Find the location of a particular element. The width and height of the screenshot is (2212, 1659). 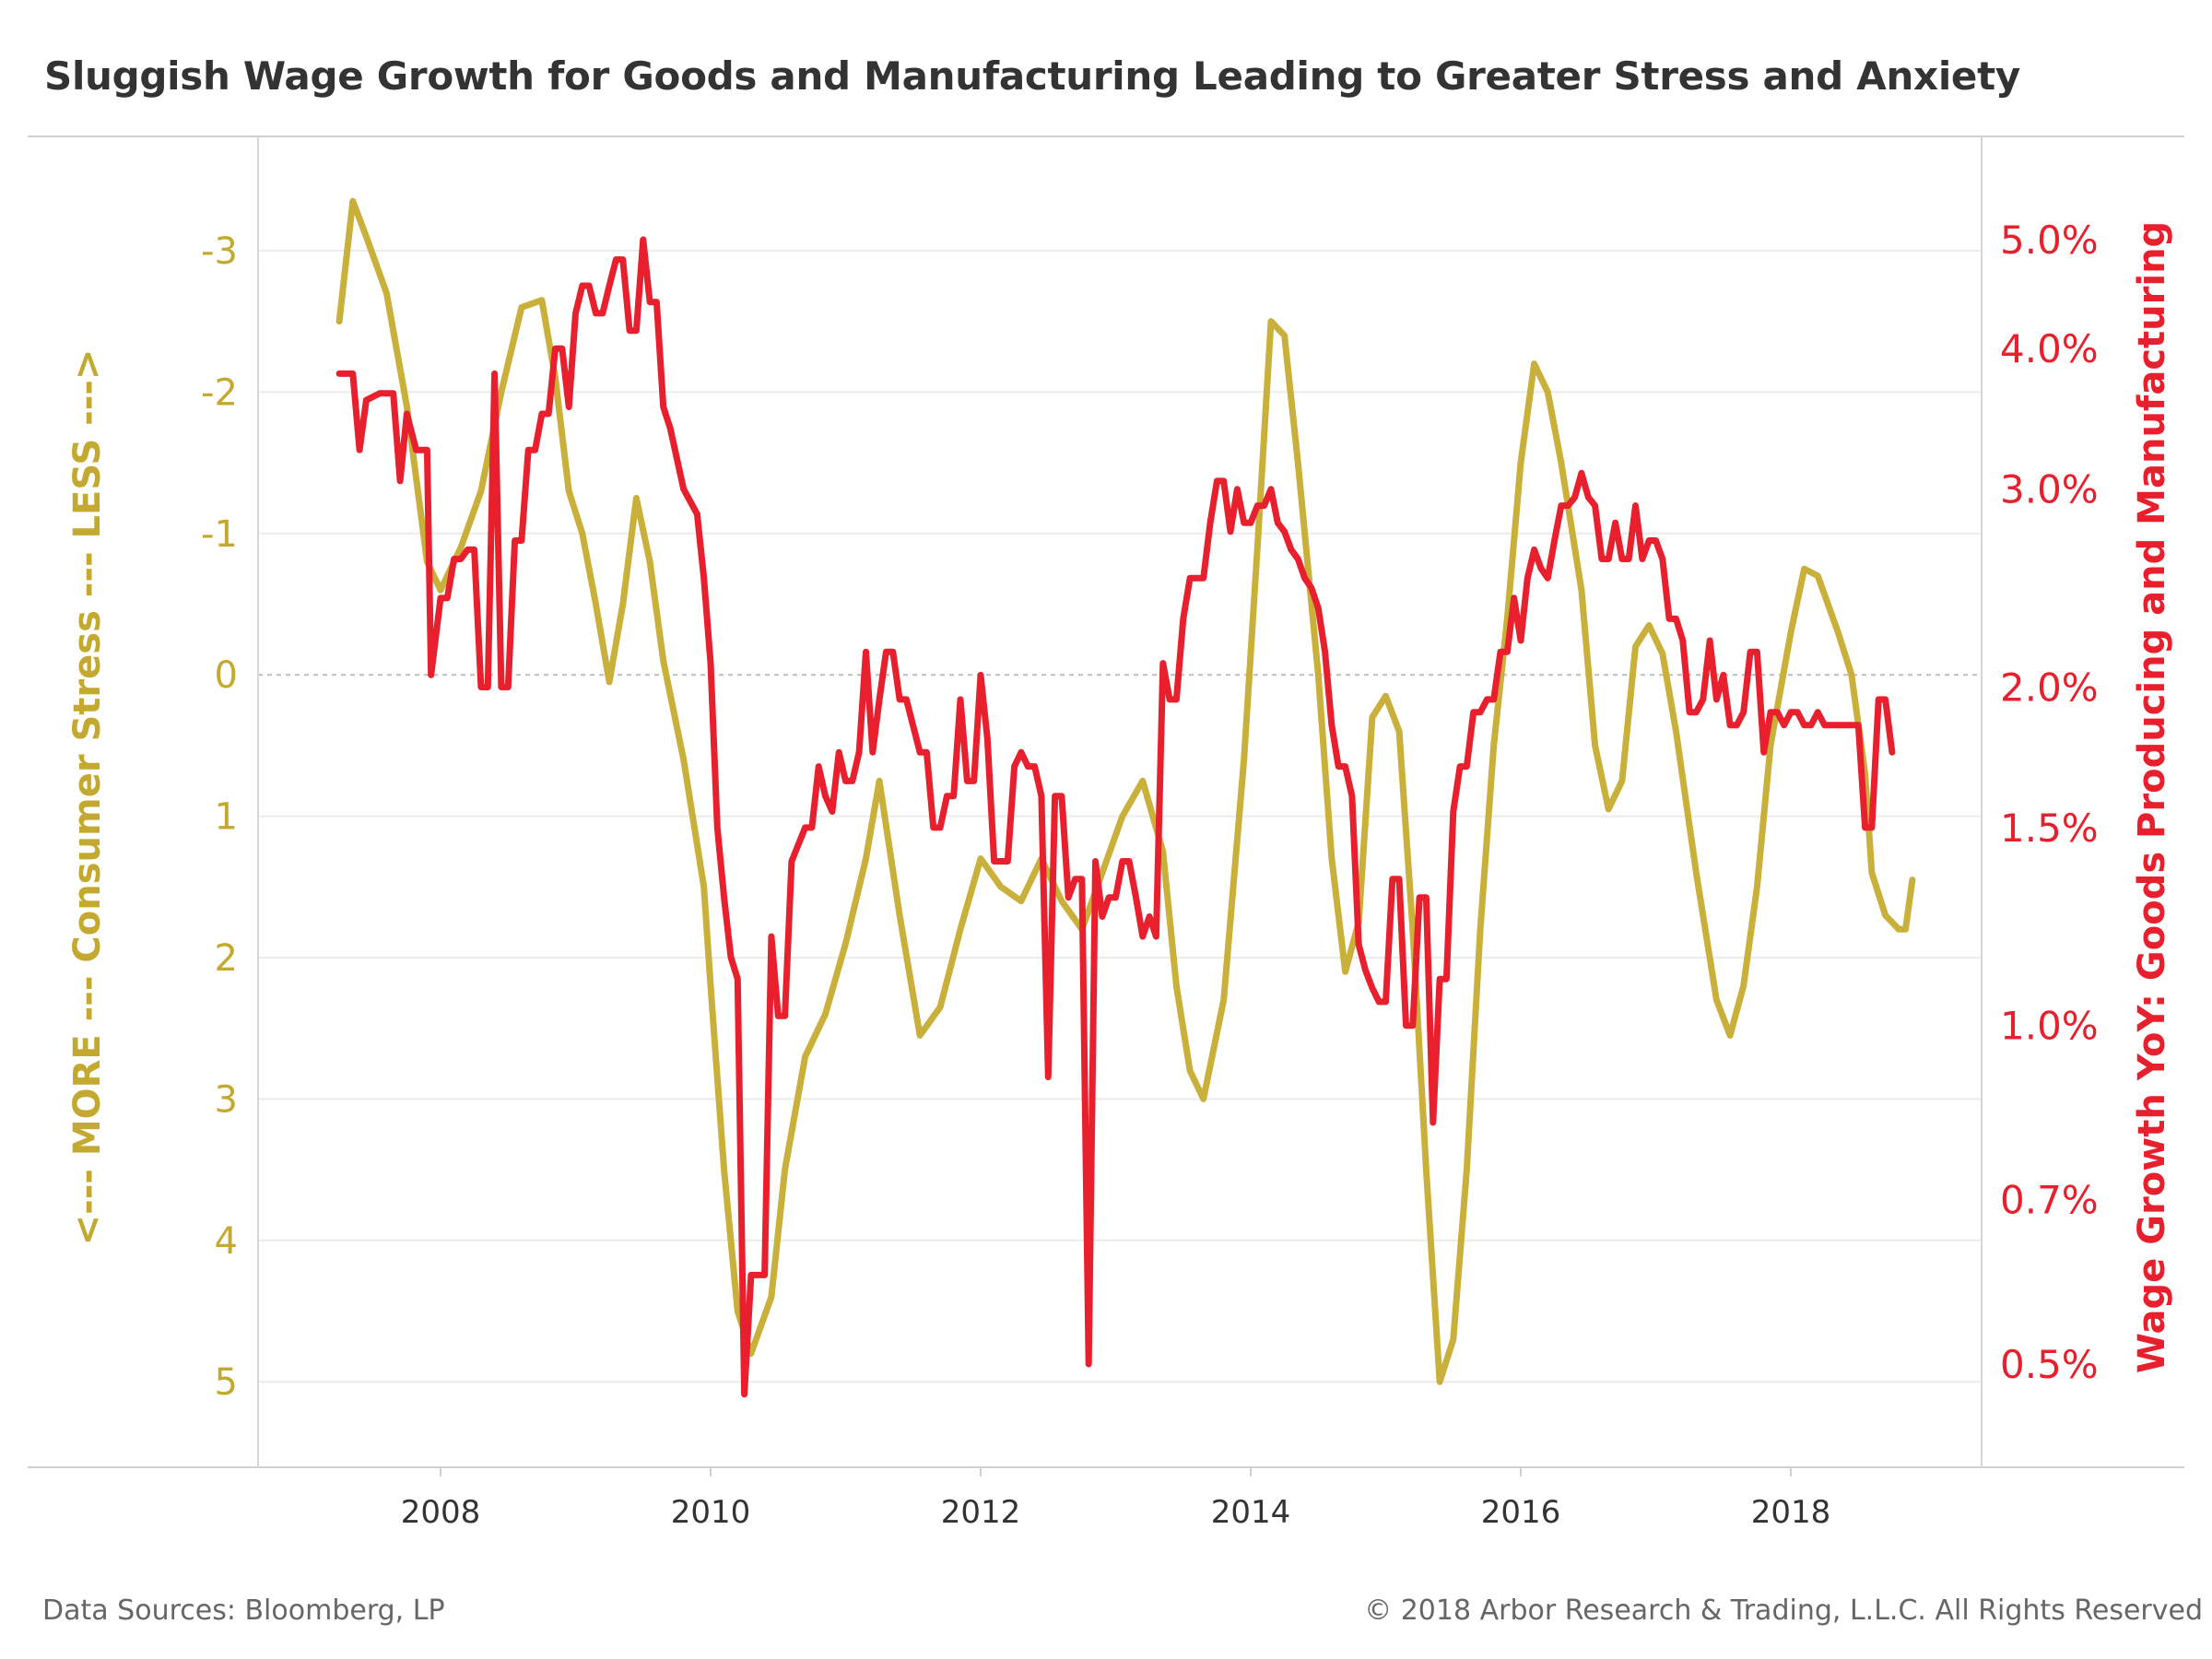

x-tick-label: 2014 is located at coordinates (1251, 1512).